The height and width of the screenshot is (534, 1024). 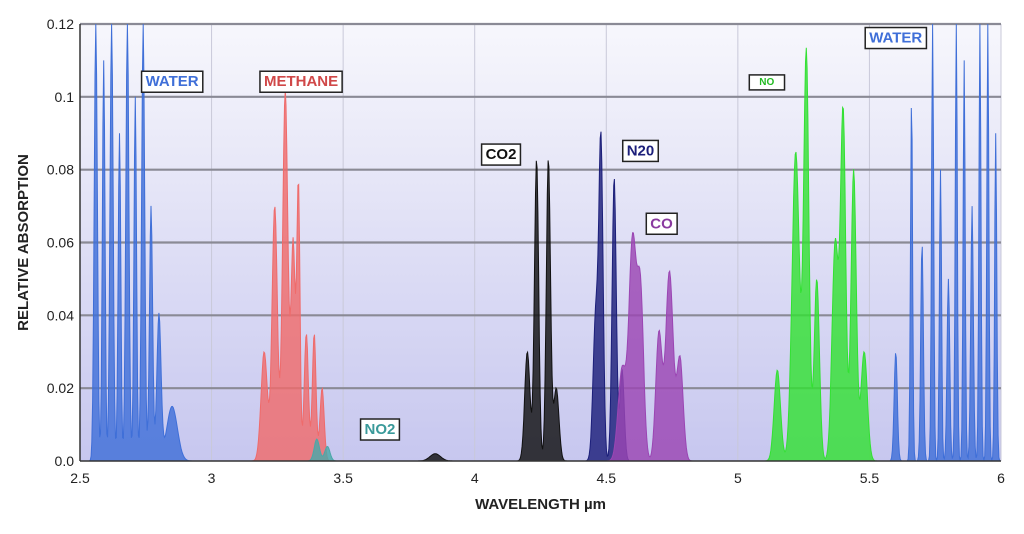 What do you see at coordinates (738, 478) in the screenshot?
I see `x-tick-label: 5` at bounding box center [738, 478].